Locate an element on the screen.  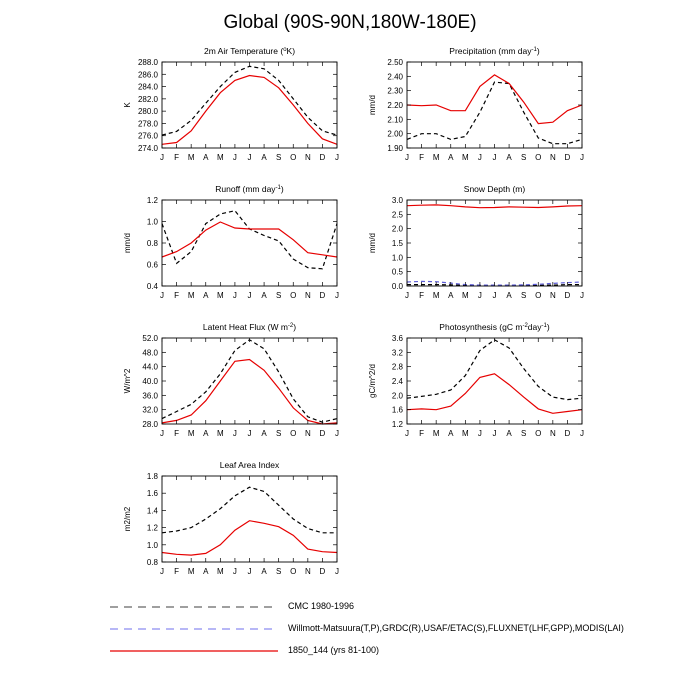
y-tick-label: 0.8 is located at coordinates (153, 562).